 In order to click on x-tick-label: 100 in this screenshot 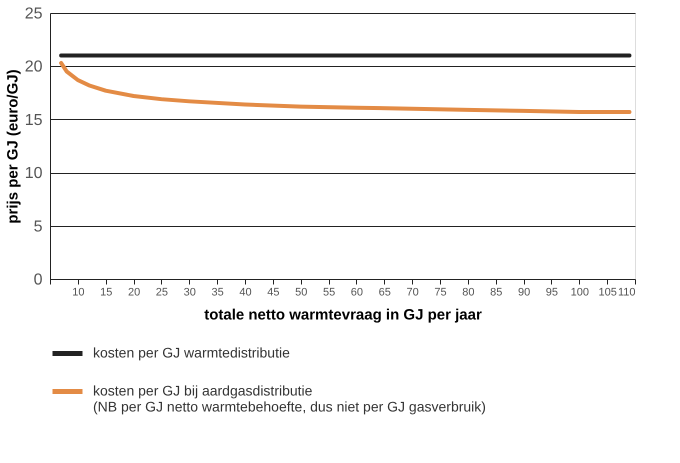, I will do `click(579, 292)`.